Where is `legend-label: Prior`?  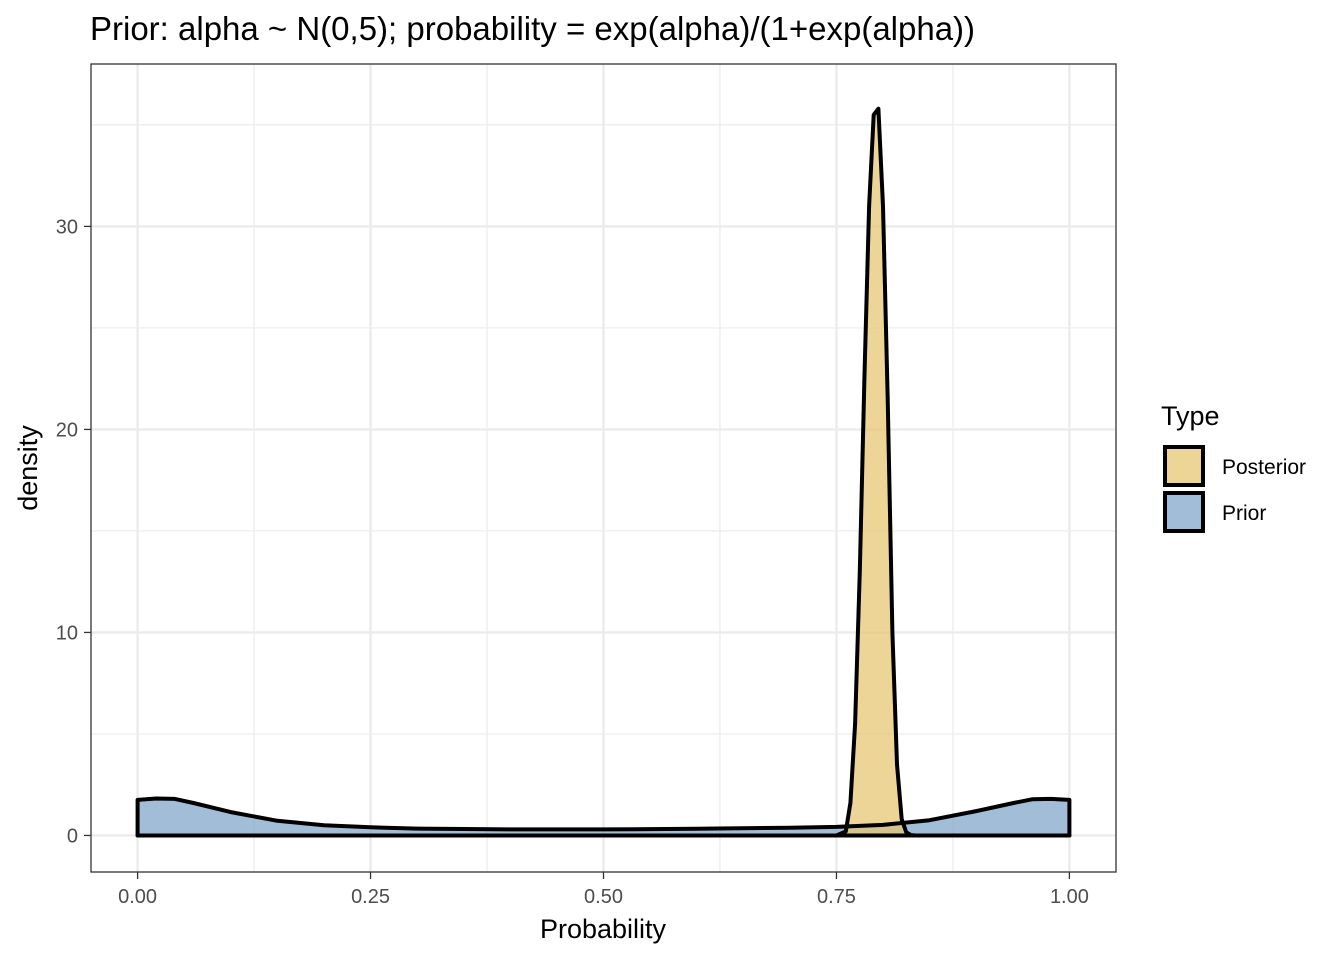
legend-label: Prior is located at coordinates (1244, 513).